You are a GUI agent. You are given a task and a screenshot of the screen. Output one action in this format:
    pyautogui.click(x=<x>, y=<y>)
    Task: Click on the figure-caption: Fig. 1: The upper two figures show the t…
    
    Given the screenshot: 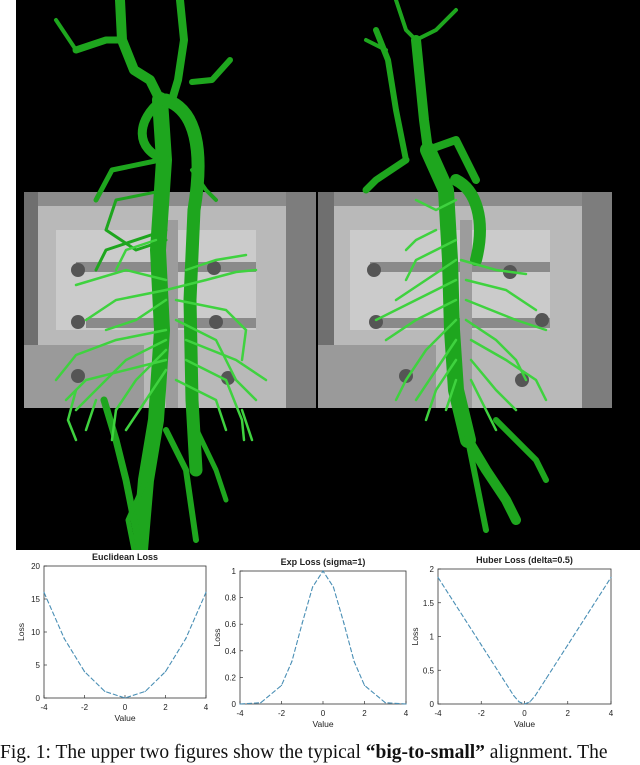 What is the action you would take?
    pyautogui.click(x=320, y=753)
    